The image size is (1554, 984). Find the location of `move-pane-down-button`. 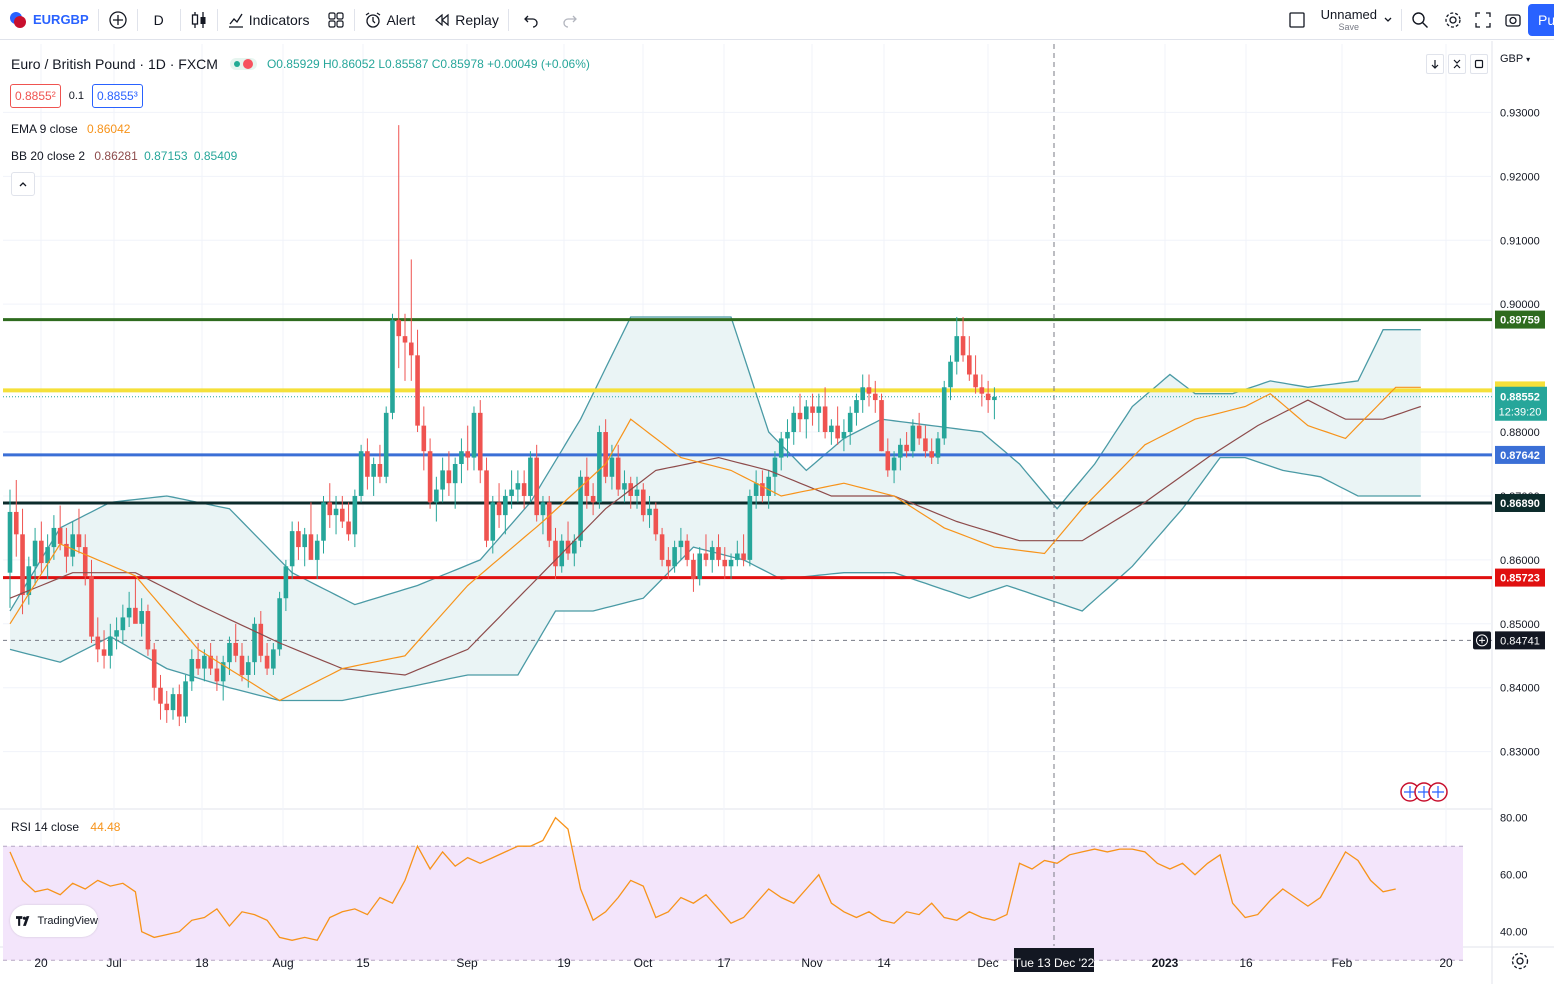

move-pane-down-button is located at coordinates (1435, 64).